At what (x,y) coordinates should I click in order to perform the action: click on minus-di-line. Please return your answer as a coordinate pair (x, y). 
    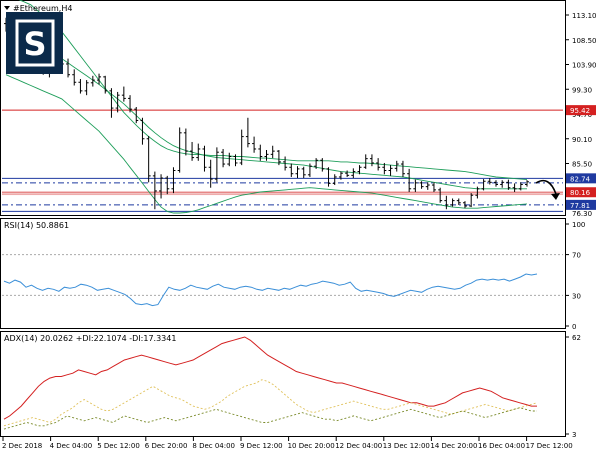
    Looking at the image, I should click on (270, 418).